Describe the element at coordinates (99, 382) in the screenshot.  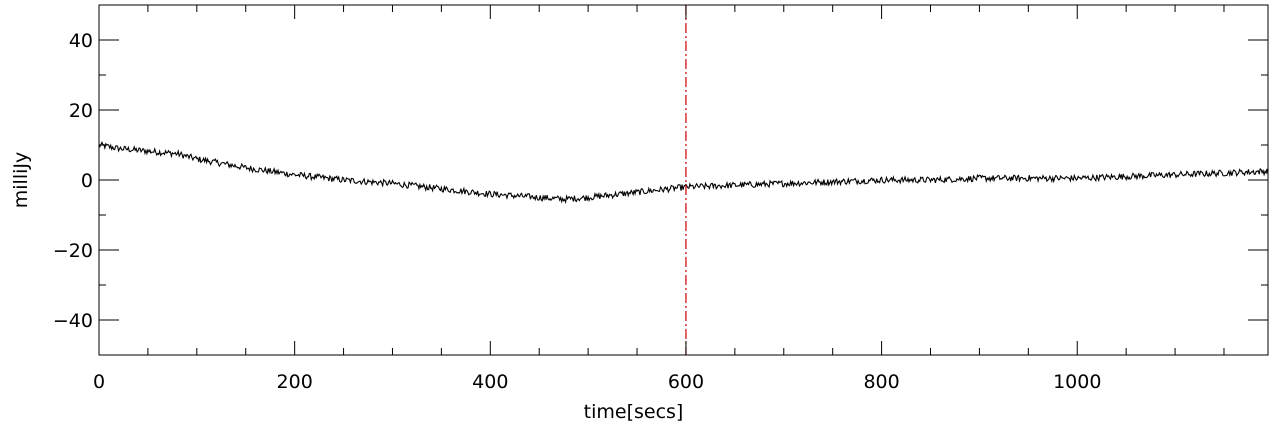
I see `x-tick-label: 0` at that location.